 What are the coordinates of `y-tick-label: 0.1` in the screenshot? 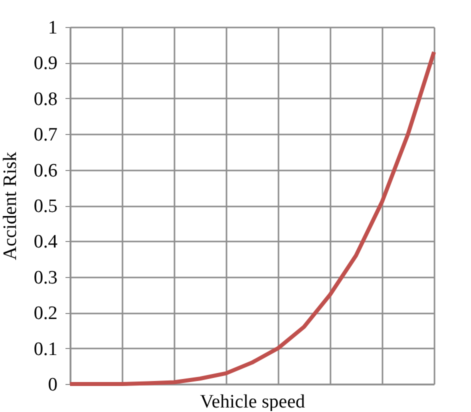 It's located at (46, 349).